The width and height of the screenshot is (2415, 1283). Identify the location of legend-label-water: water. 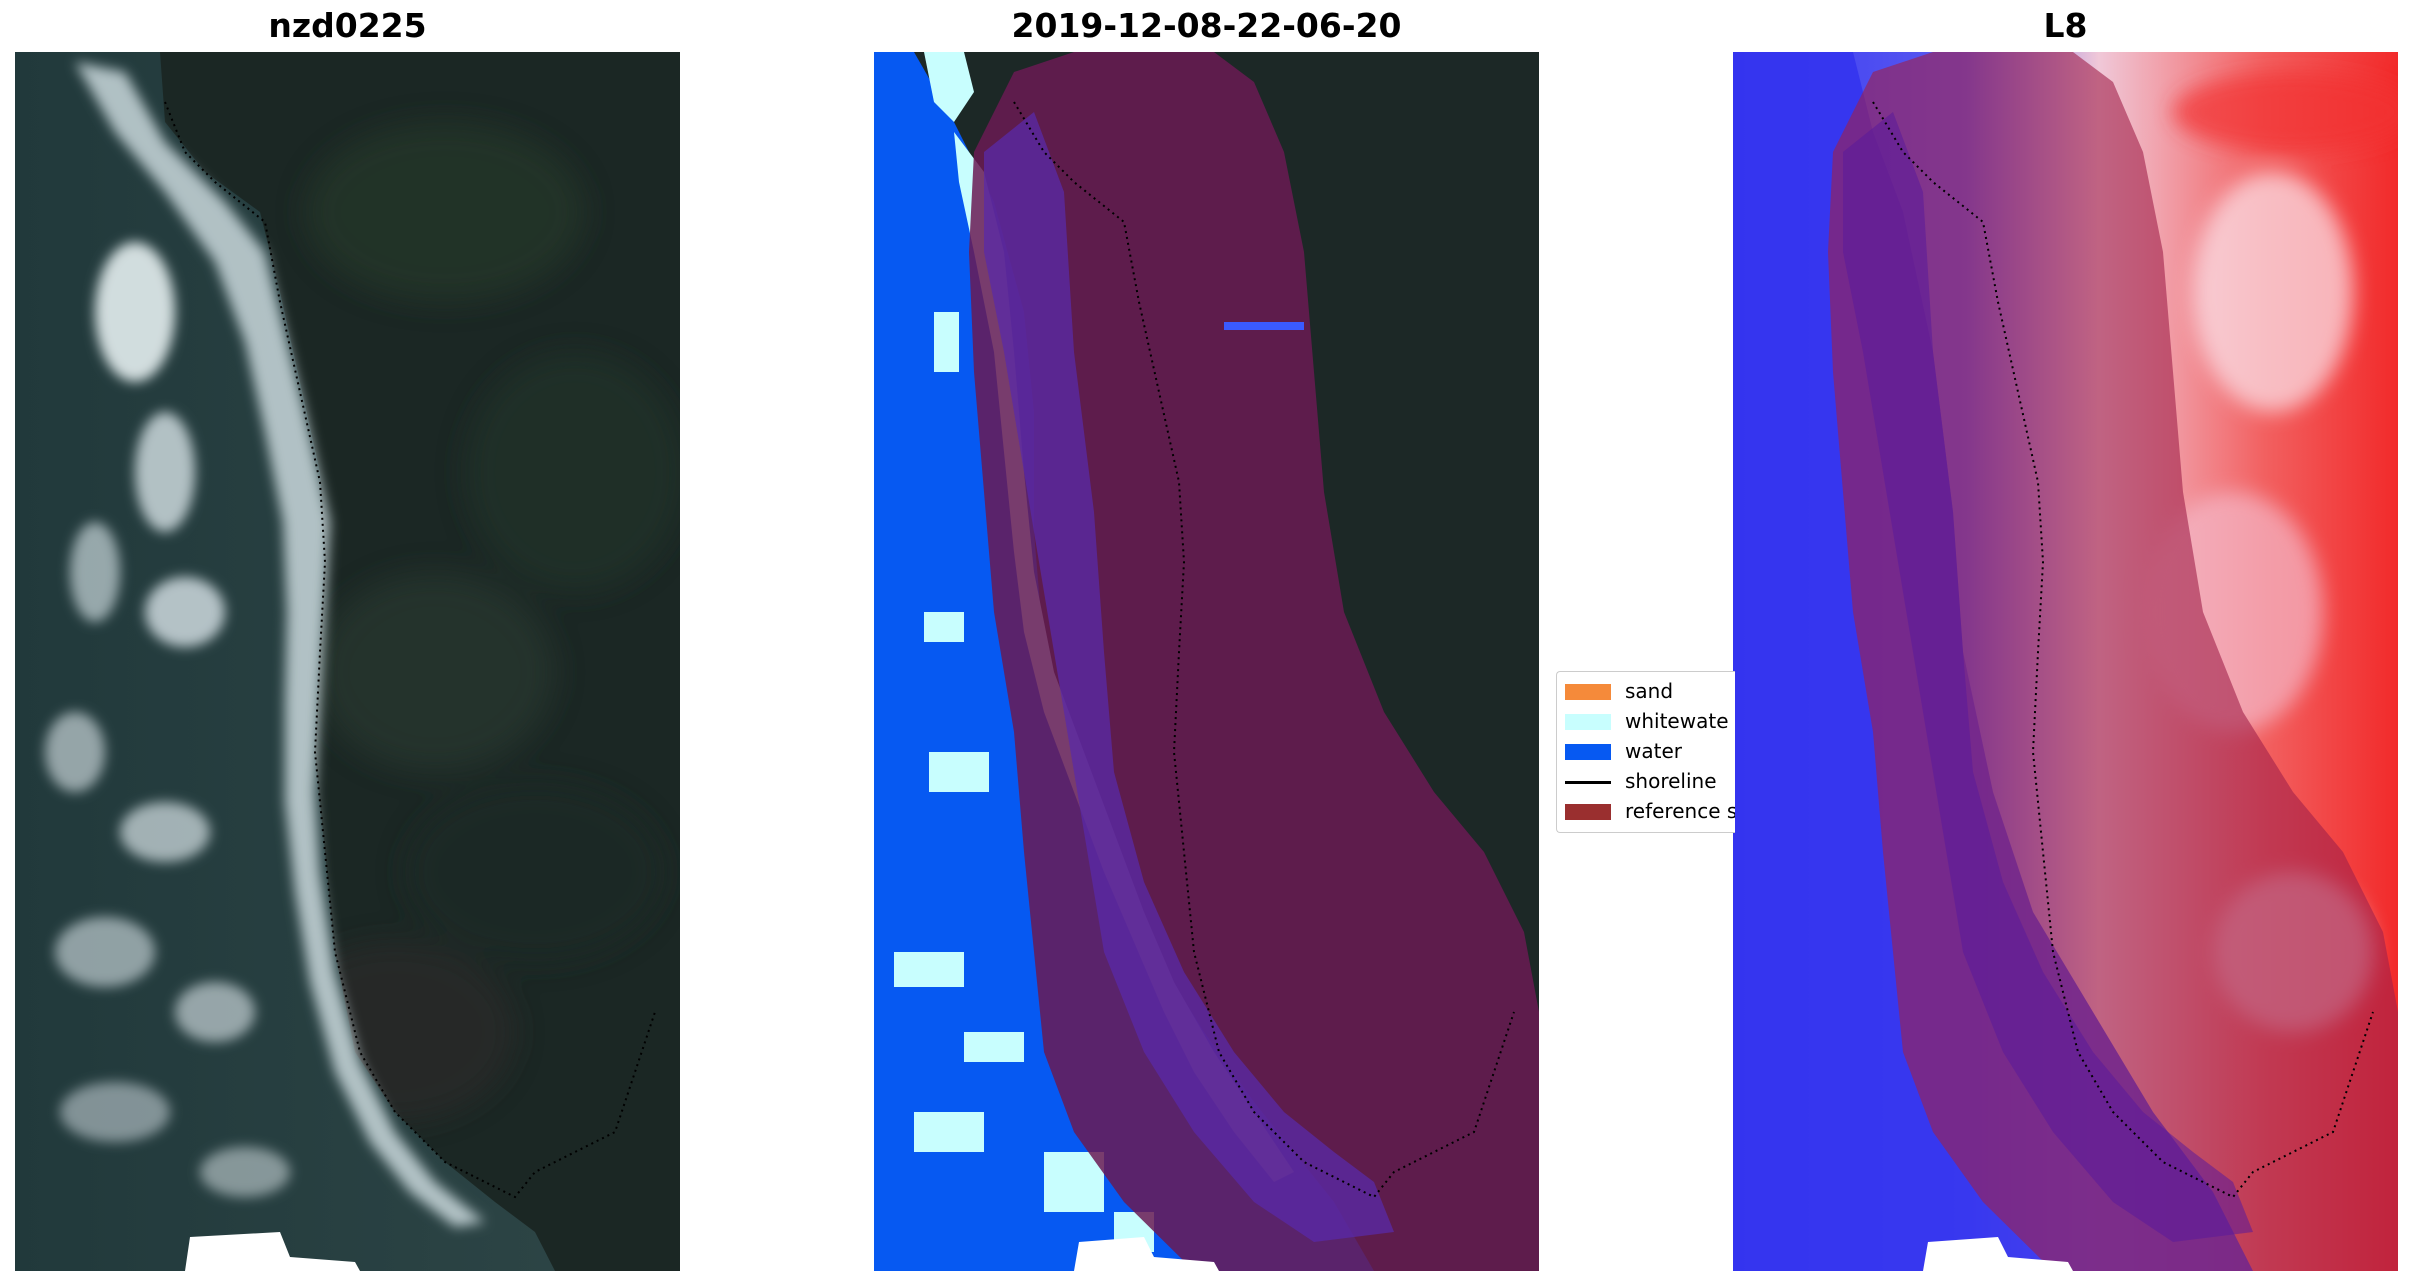
(1653, 751).